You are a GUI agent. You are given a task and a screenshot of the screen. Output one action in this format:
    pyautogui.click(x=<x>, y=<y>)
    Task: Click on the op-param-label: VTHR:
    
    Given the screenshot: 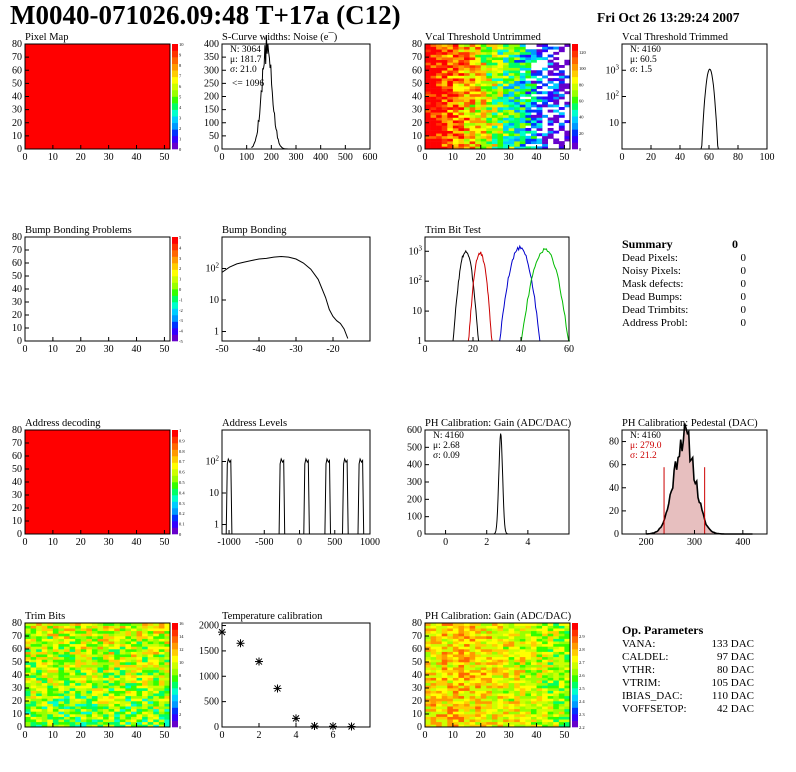 What is the action you would take?
    pyautogui.click(x=638, y=670)
    